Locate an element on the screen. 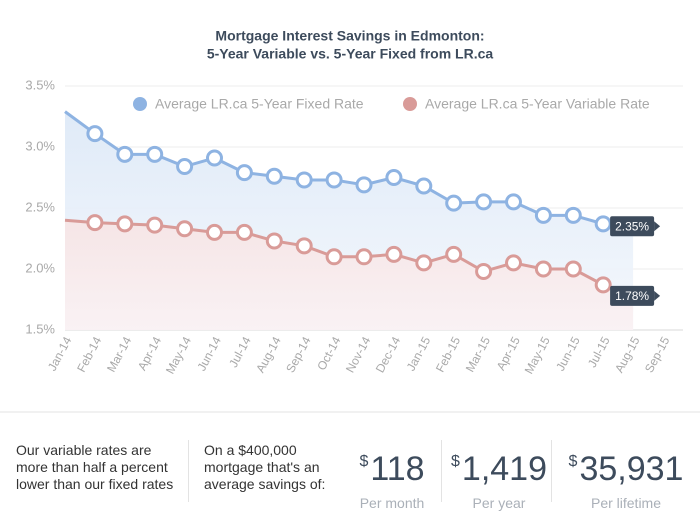  x-tick-label: Feb-15 is located at coordinates (448, 354).